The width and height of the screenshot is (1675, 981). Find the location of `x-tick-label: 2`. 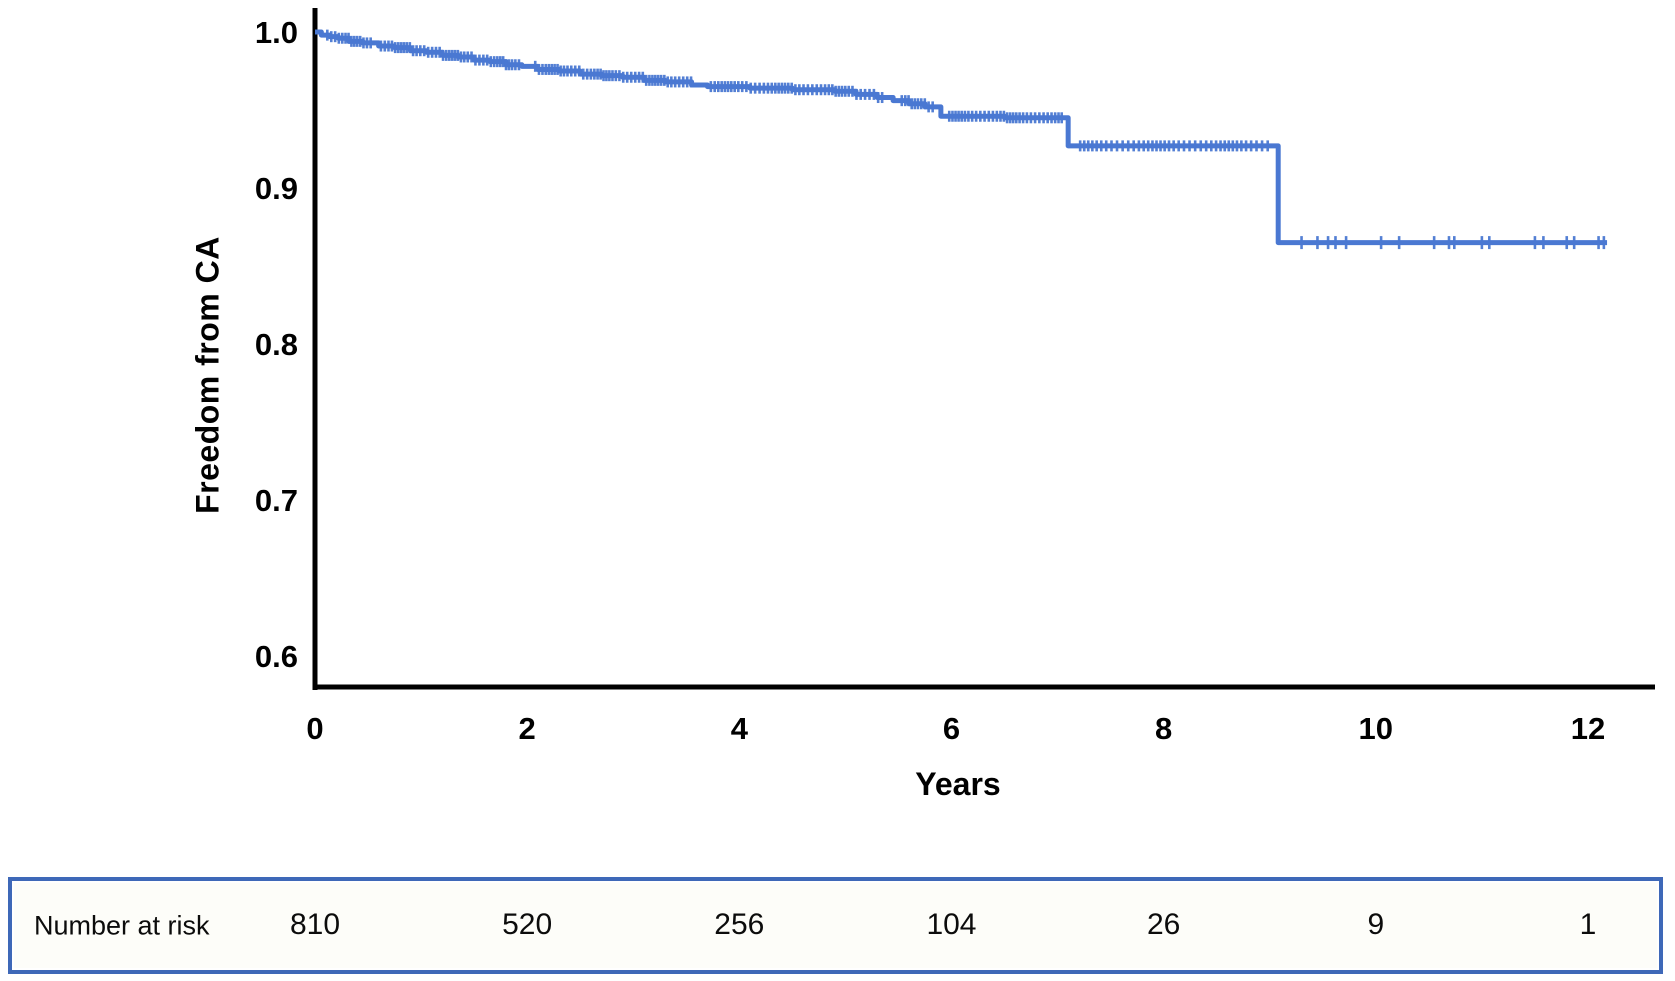

x-tick-label: 2 is located at coordinates (527, 728).